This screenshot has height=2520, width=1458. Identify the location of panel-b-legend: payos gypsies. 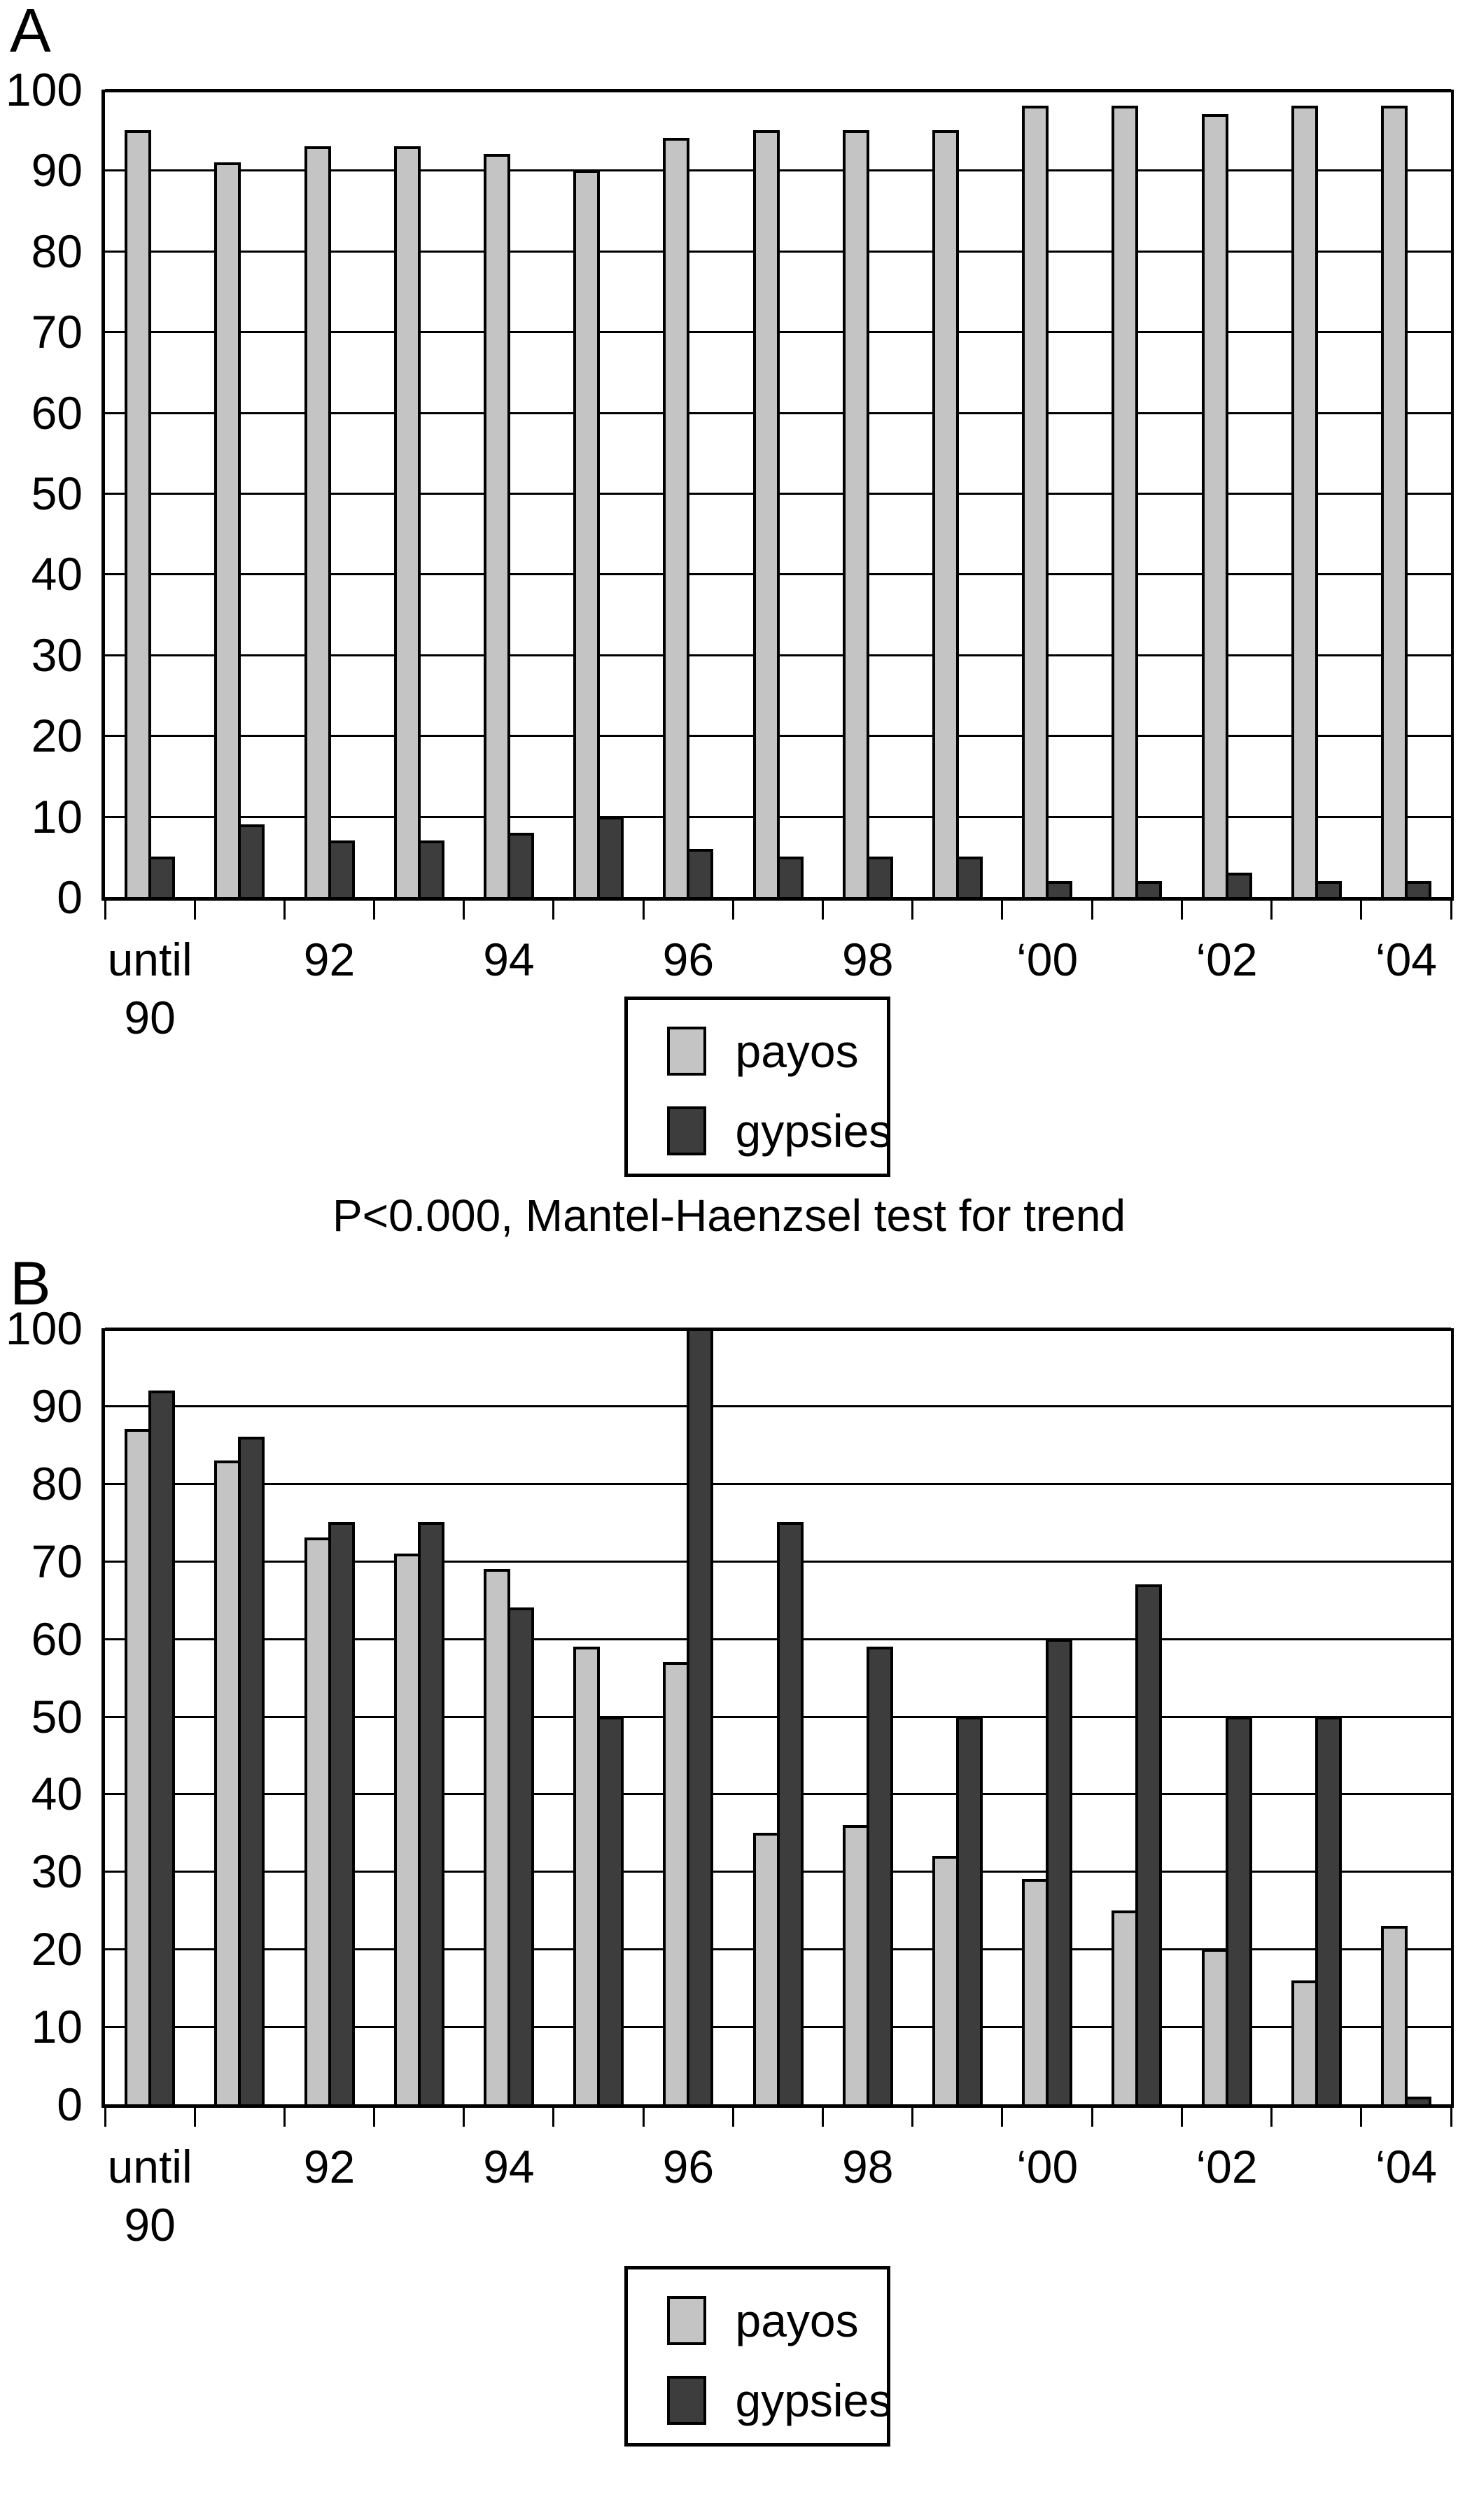
(758, 2356).